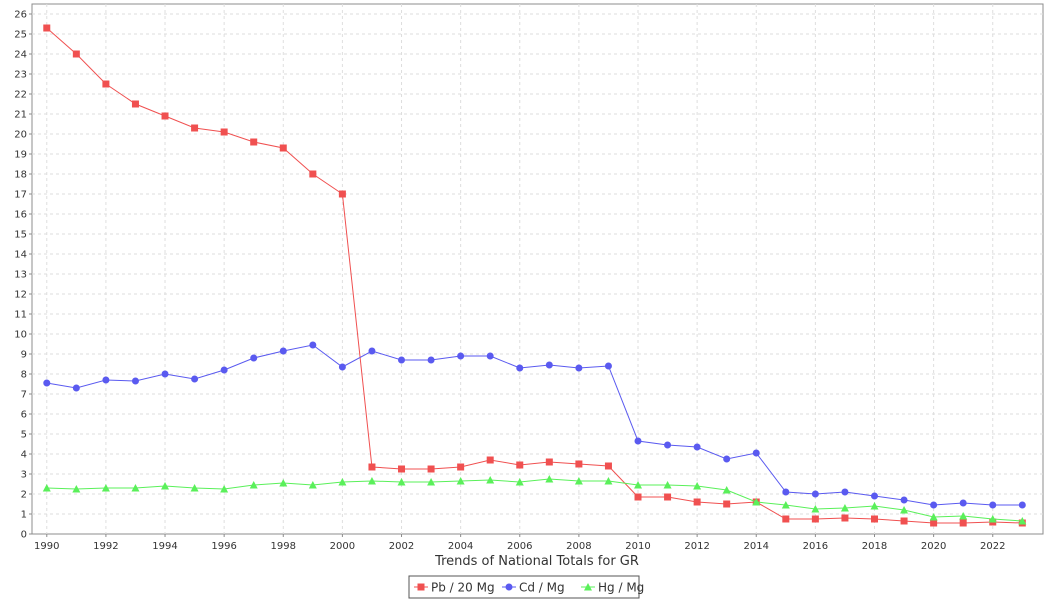 The height and width of the screenshot is (600, 1050). What do you see at coordinates (24, 415) in the screenshot?
I see `y-tick-label: 6` at bounding box center [24, 415].